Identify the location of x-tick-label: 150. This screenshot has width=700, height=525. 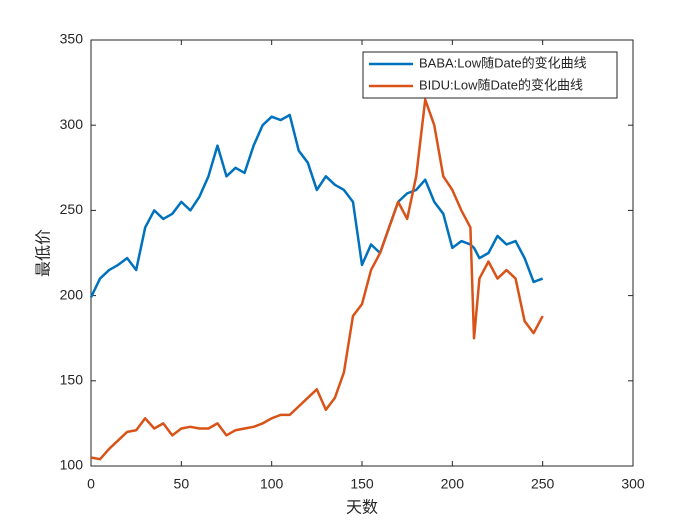
(362, 484).